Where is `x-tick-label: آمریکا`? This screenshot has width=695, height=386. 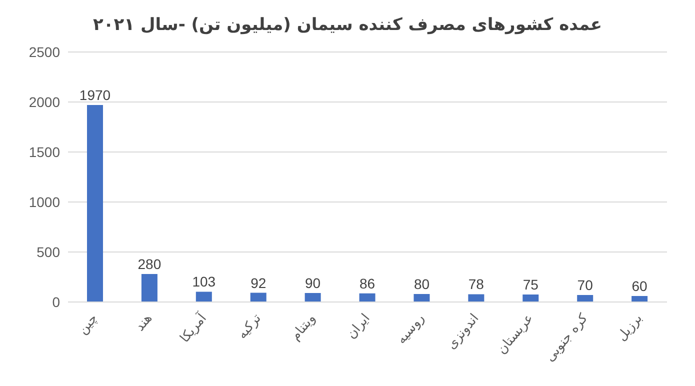
x-tick-label: آمریکا is located at coordinates (193, 327).